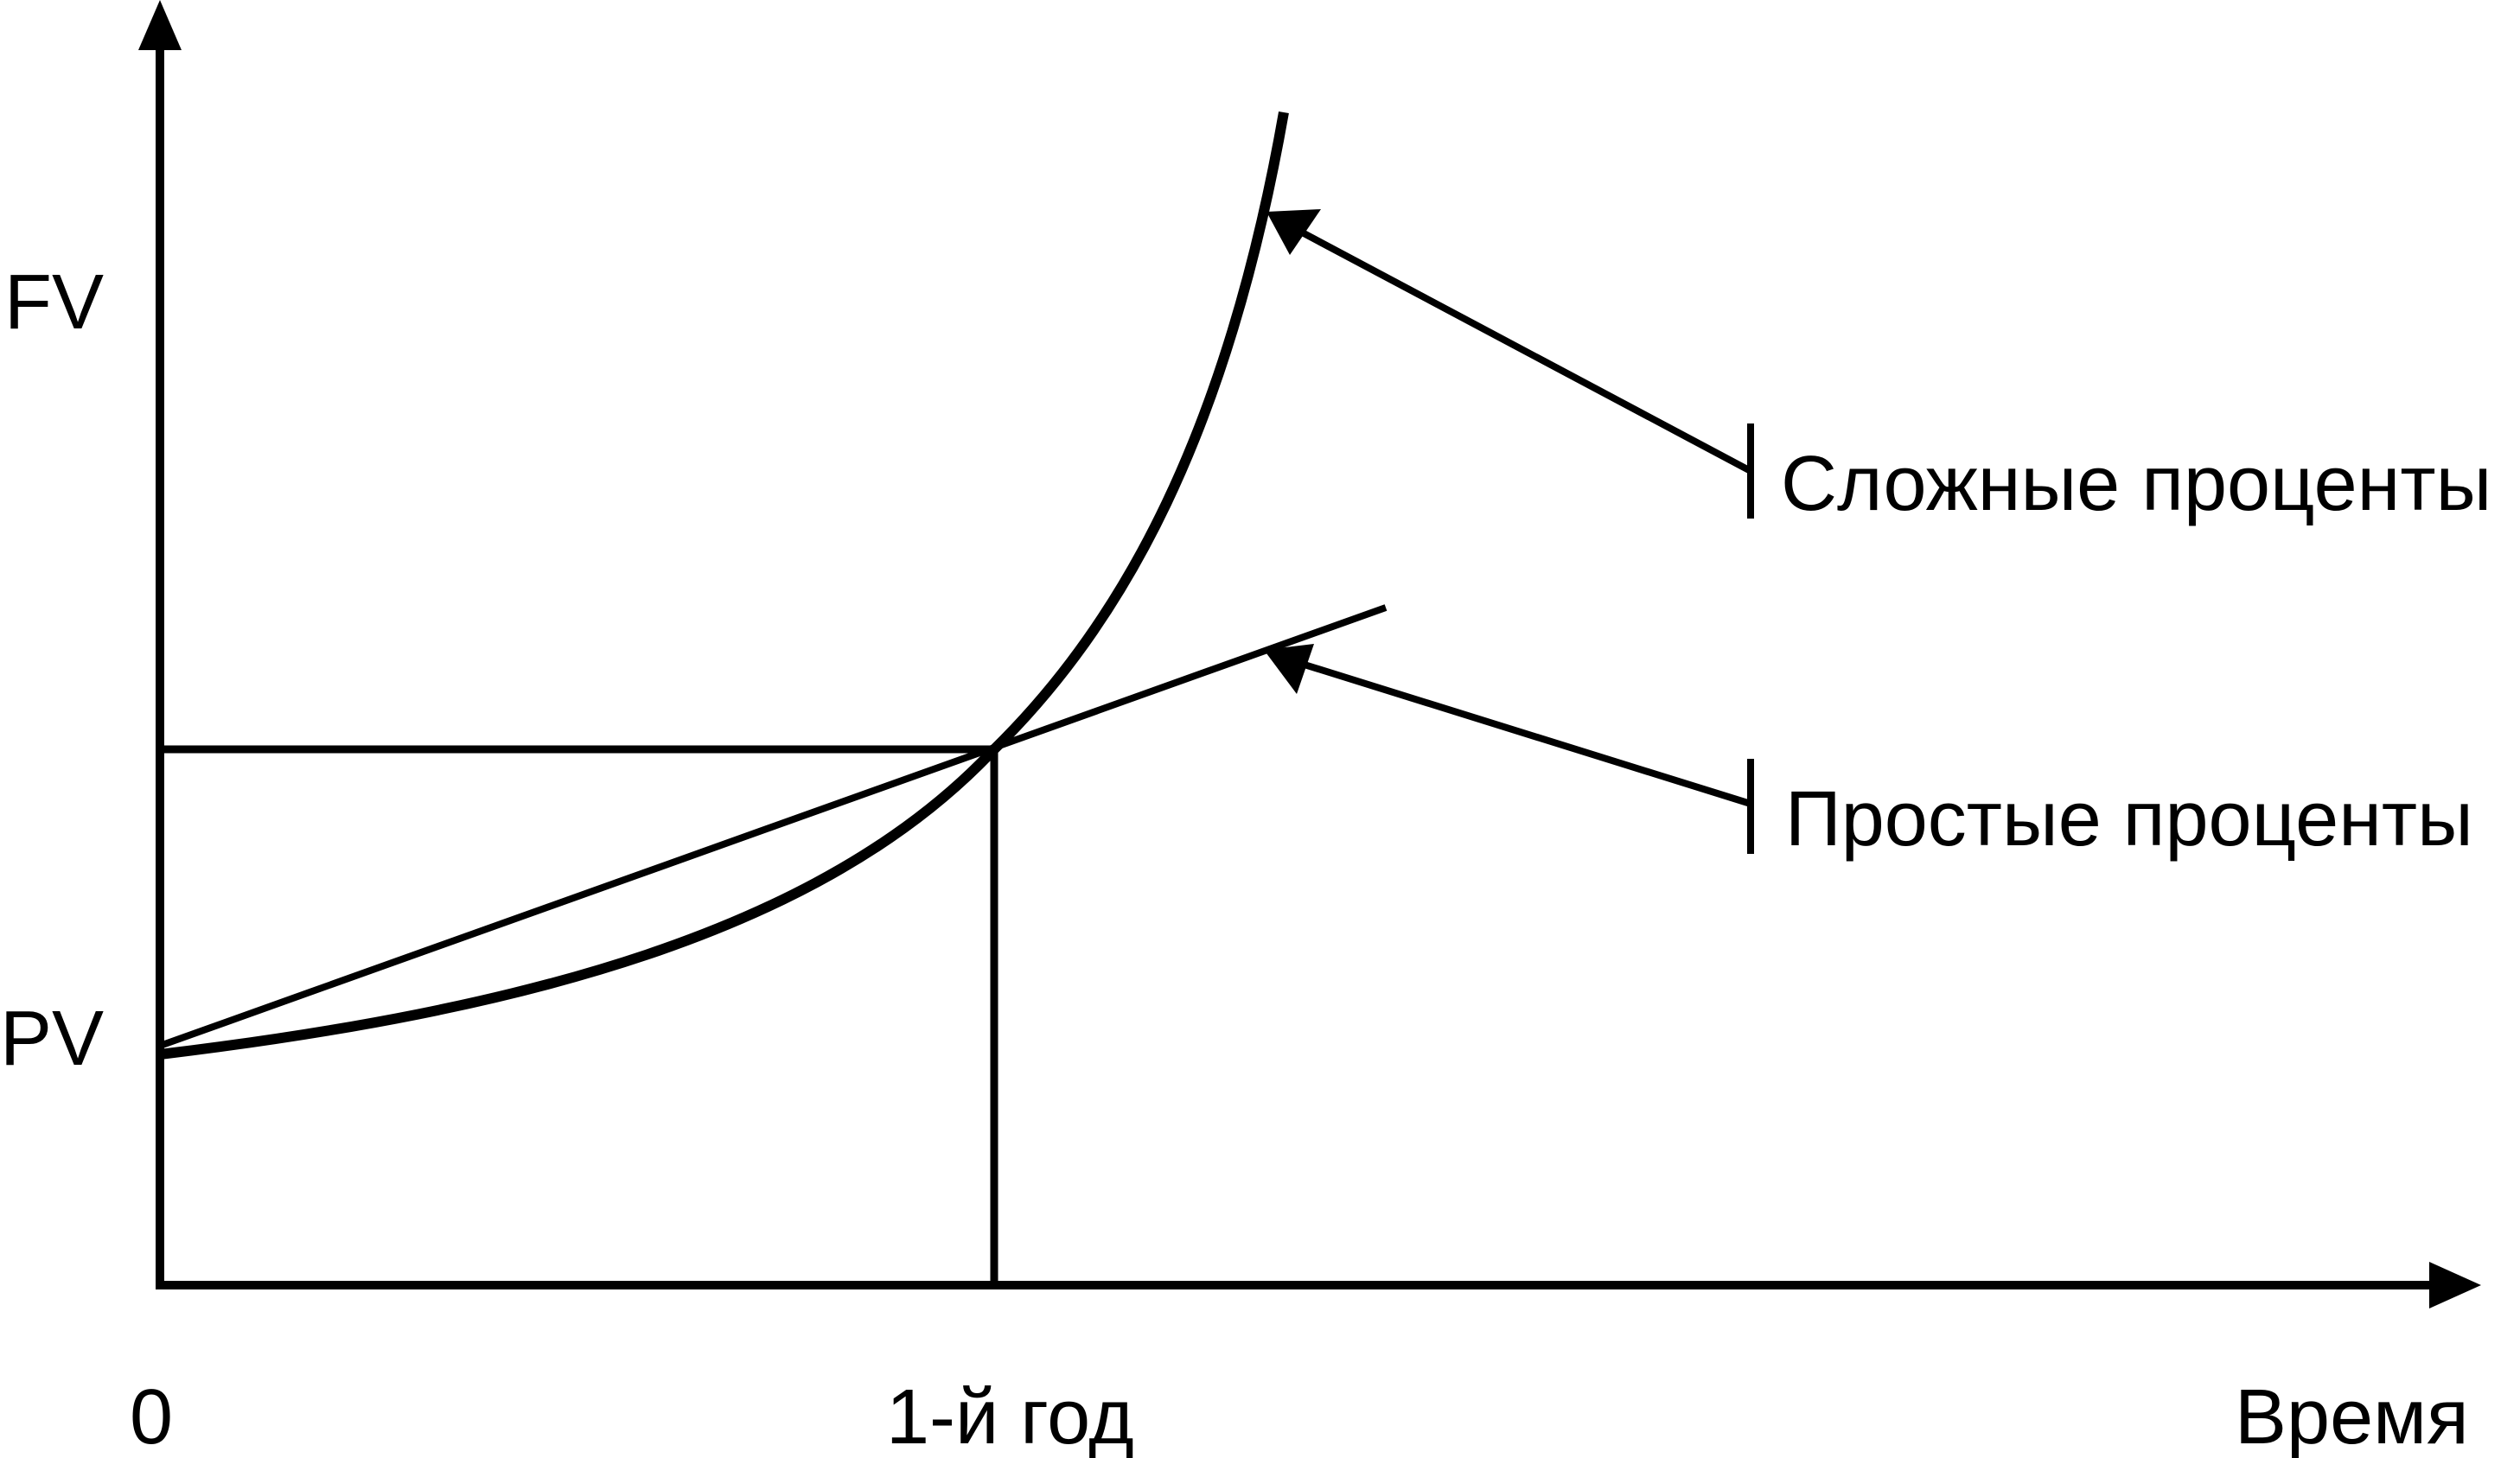 Image resolution: width=2520 pixels, height=1458 pixels. Describe the element at coordinates (1289, 669) in the screenshot. I see `simple-callout-arrowhead` at that location.